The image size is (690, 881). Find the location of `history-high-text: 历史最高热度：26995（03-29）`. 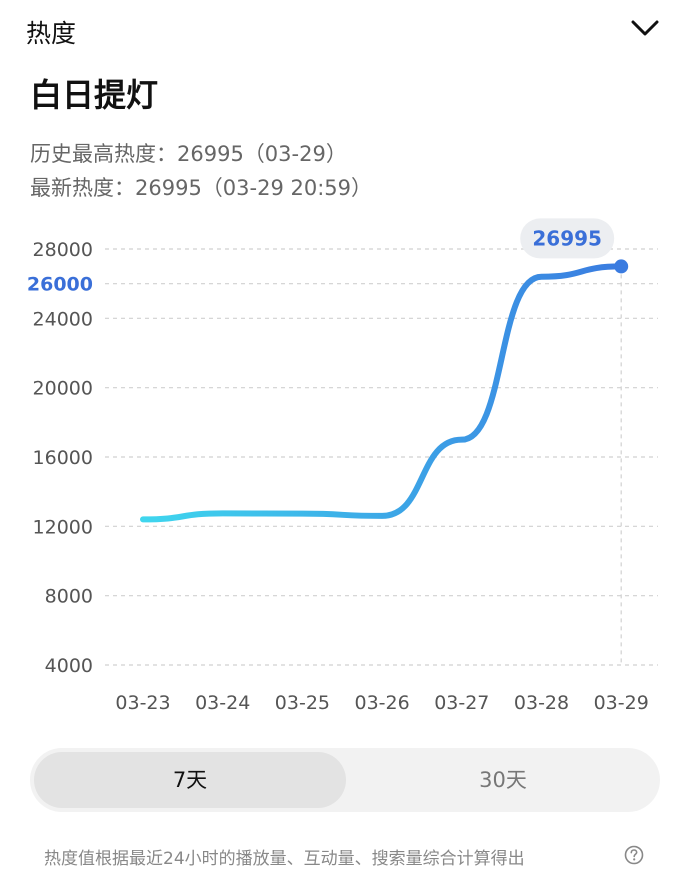

history-high-text: 历史最高热度：26995（03-29） is located at coordinates (188, 154).